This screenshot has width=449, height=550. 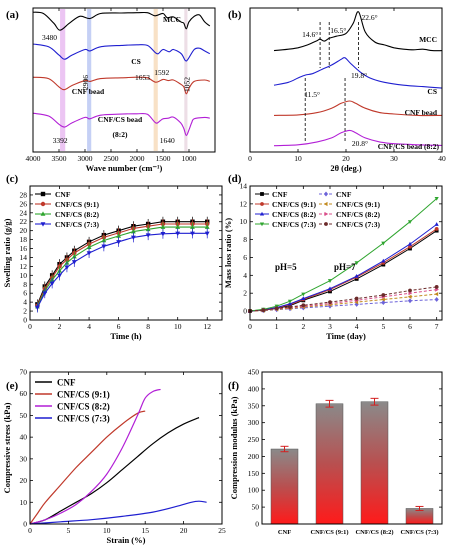 What do you see at coordinates (245, 239) in the screenshot?
I see `y-tick-label: 8` at bounding box center [245, 239].